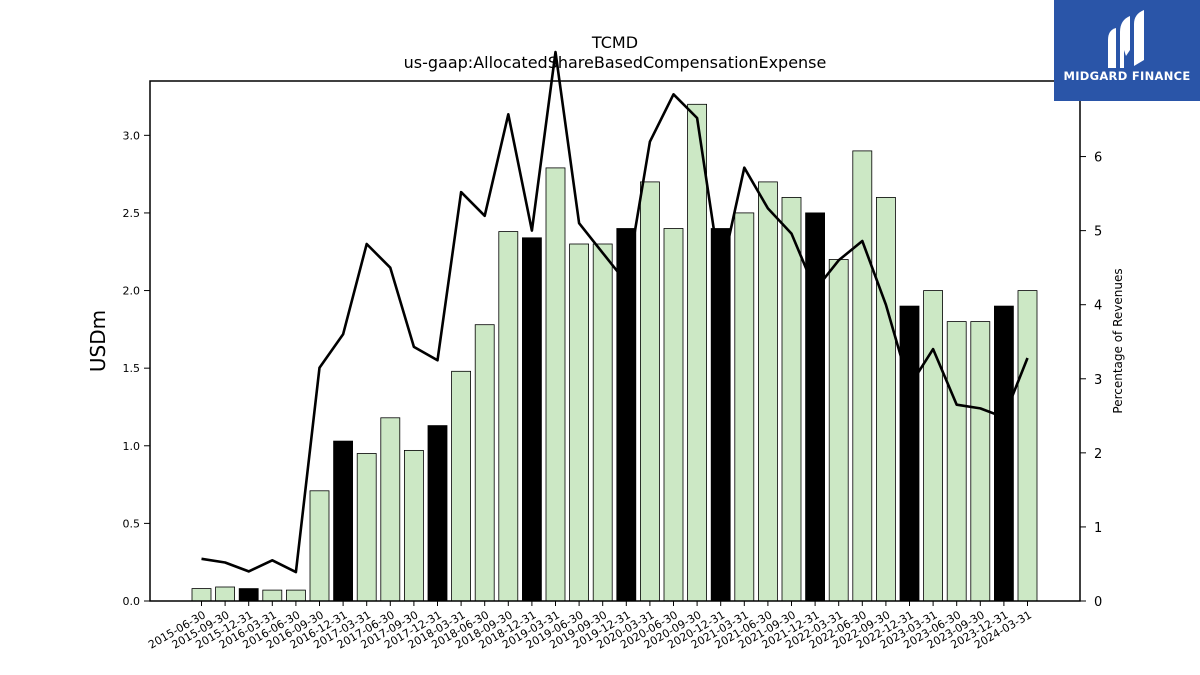 The height and width of the screenshot is (675, 1200). I want to click on midgard-logo-icon, so click(1126, 39).